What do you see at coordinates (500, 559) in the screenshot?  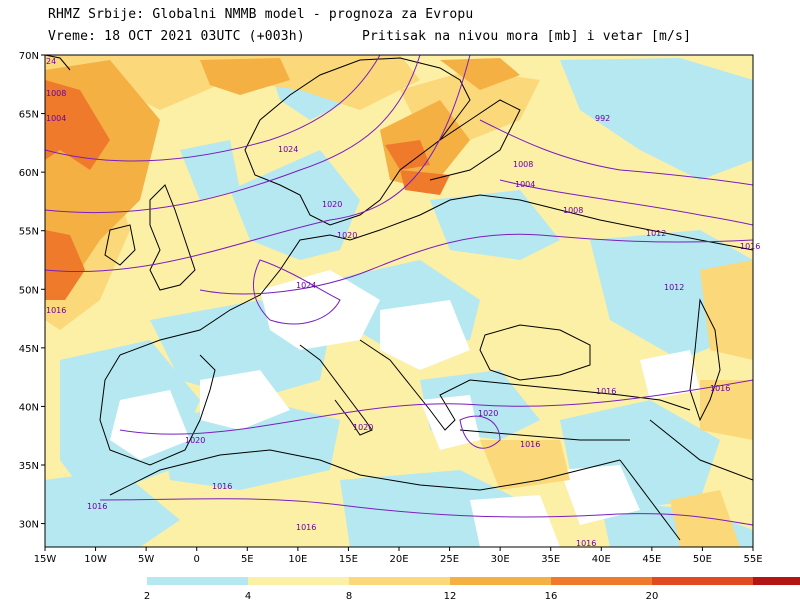 I see `lon-tick-label: 30E` at bounding box center [500, 559].